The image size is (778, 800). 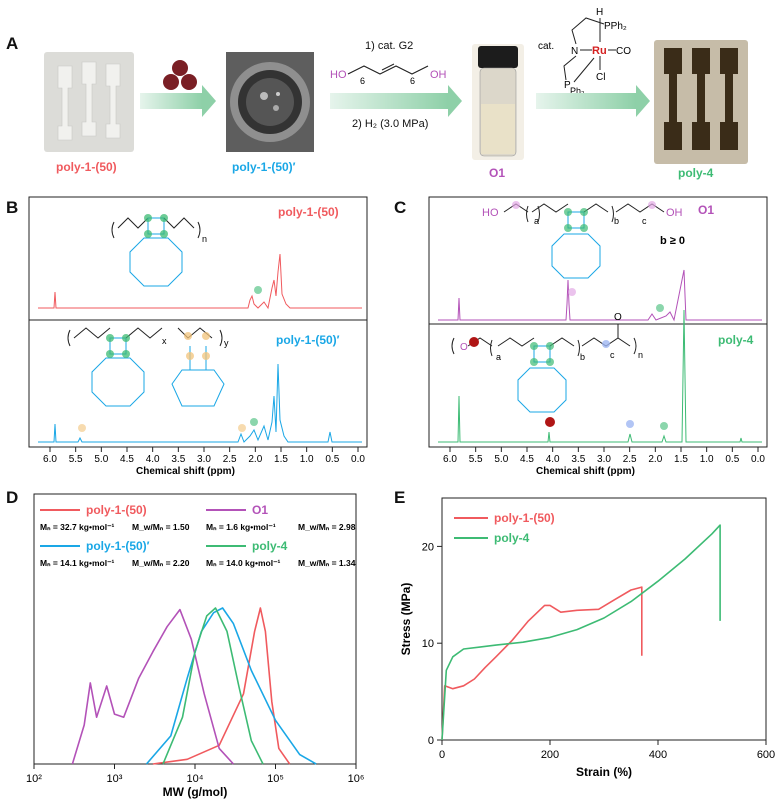 What do you see at coordinates (260, 510) in the screenshot?
I see `legend-label: O1` at bounding box center [260, 510].